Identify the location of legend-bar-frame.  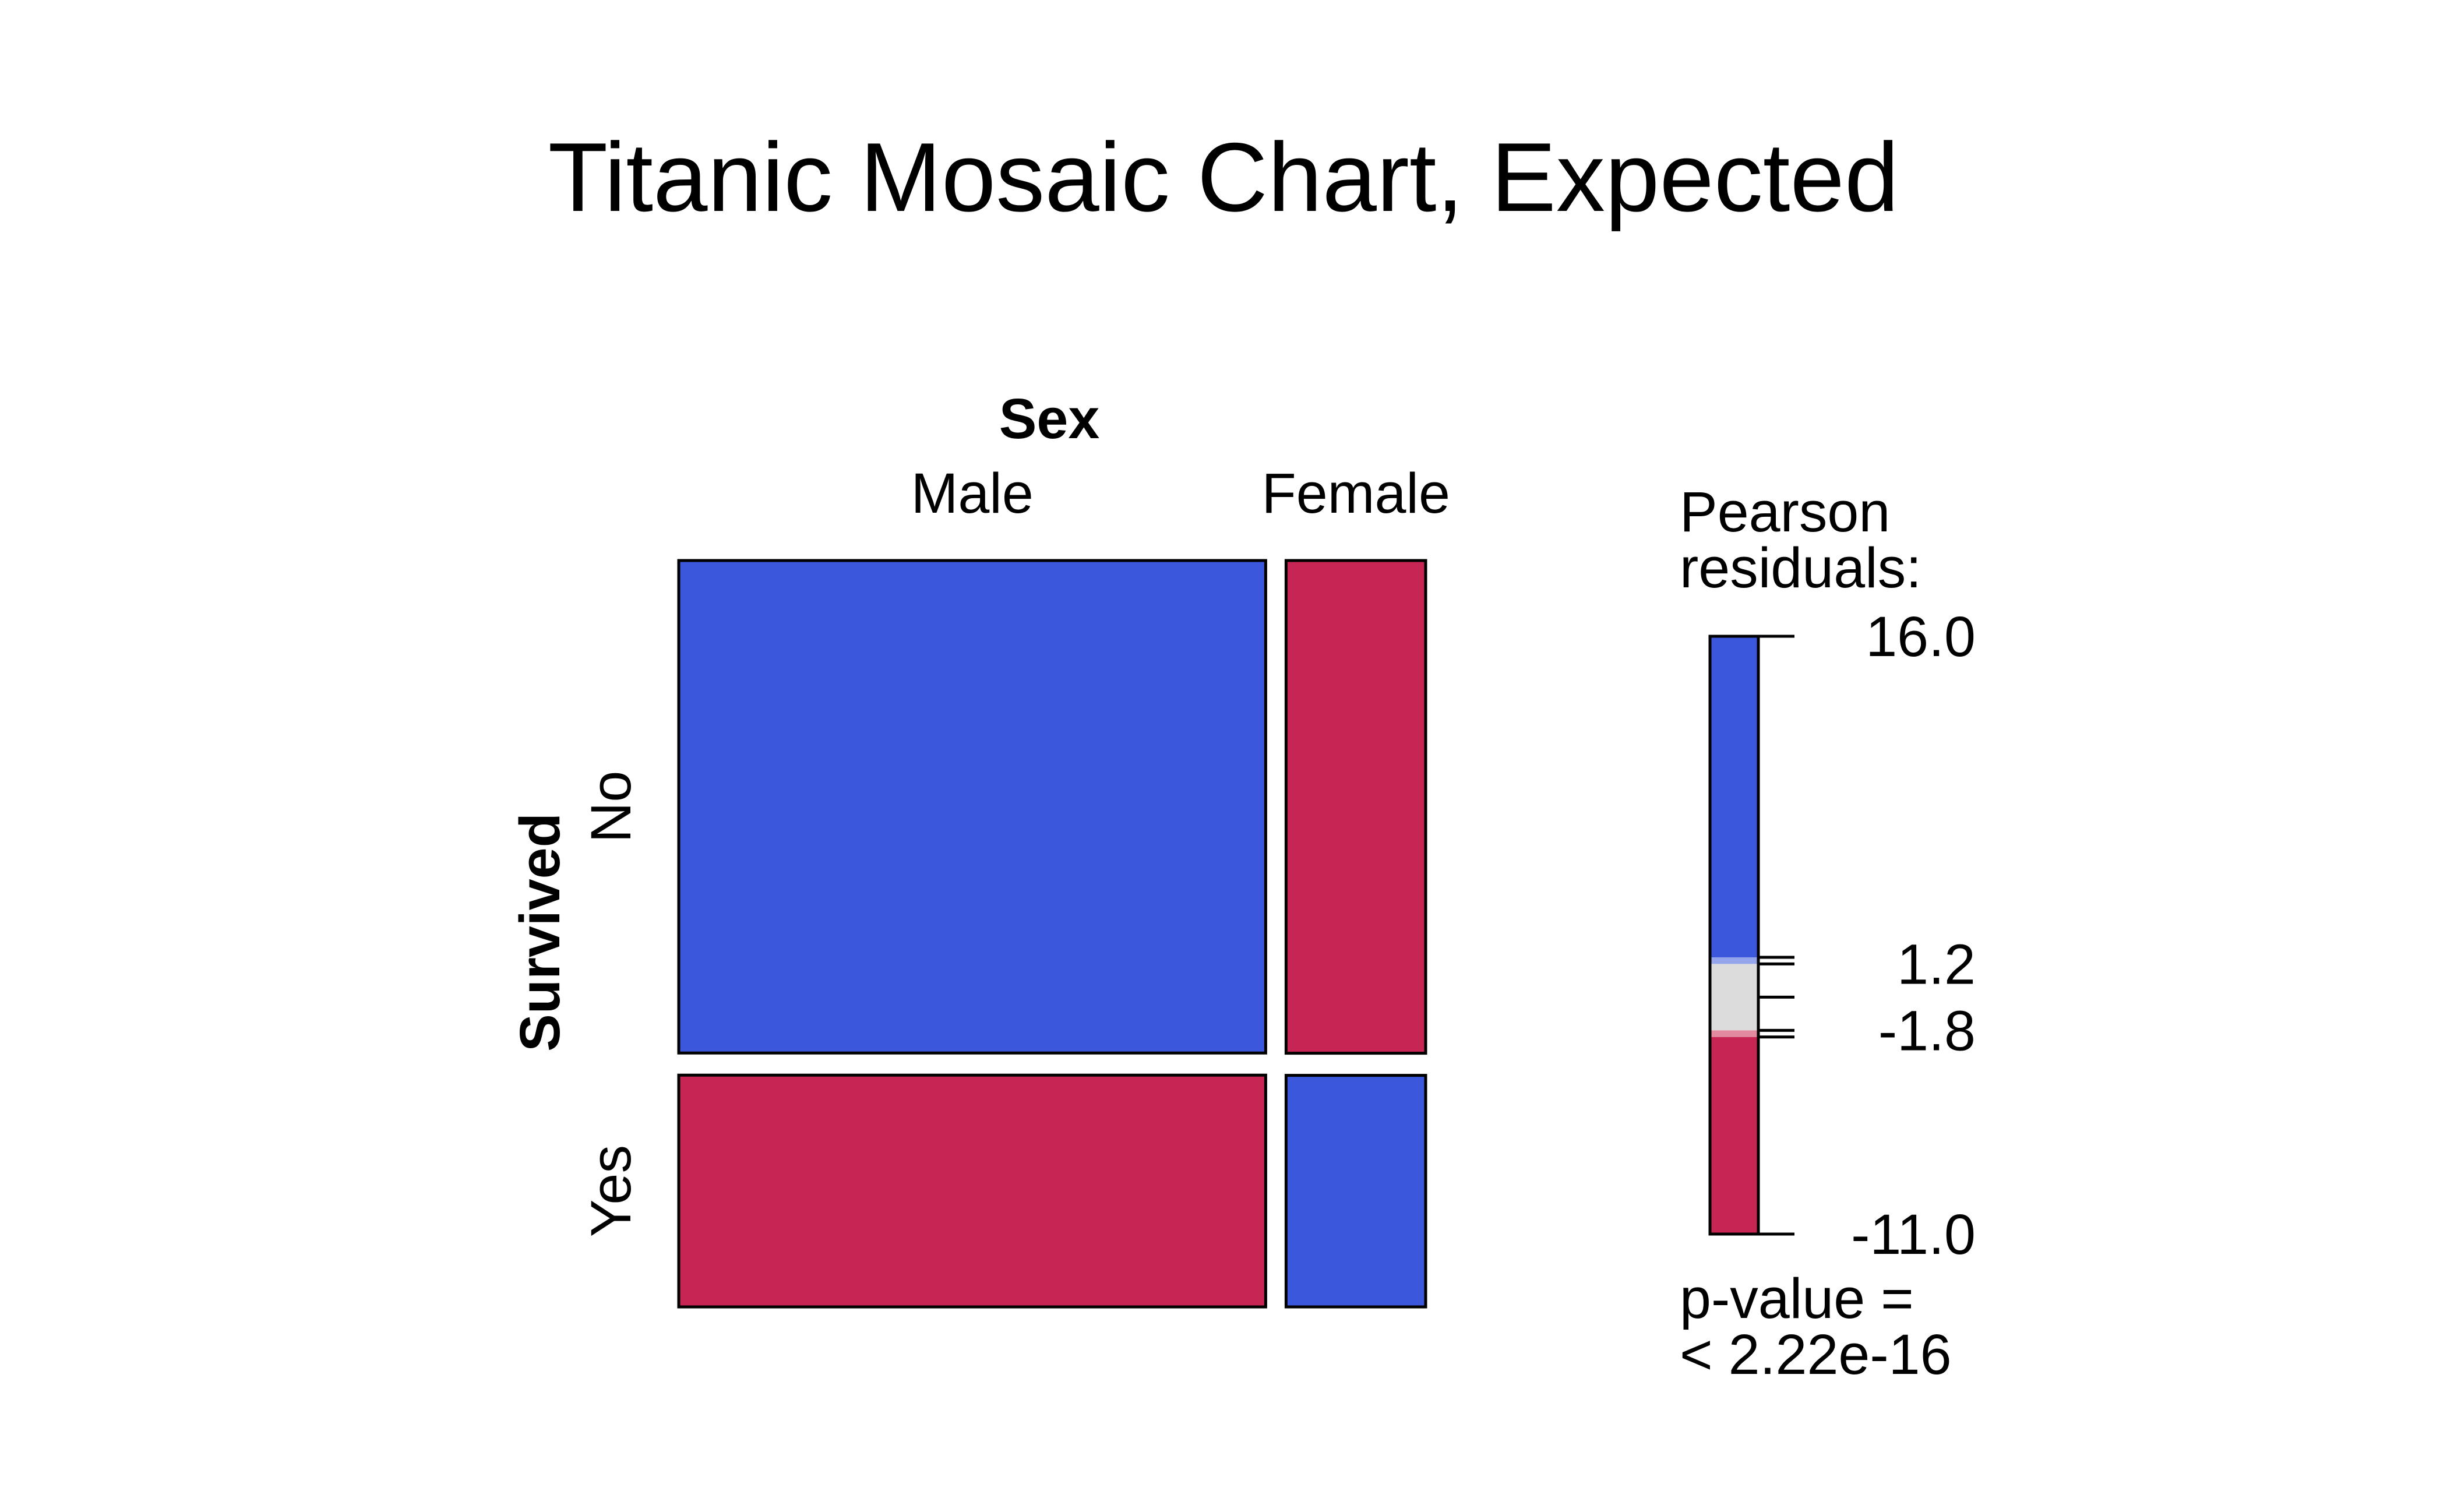
(1734, 935).